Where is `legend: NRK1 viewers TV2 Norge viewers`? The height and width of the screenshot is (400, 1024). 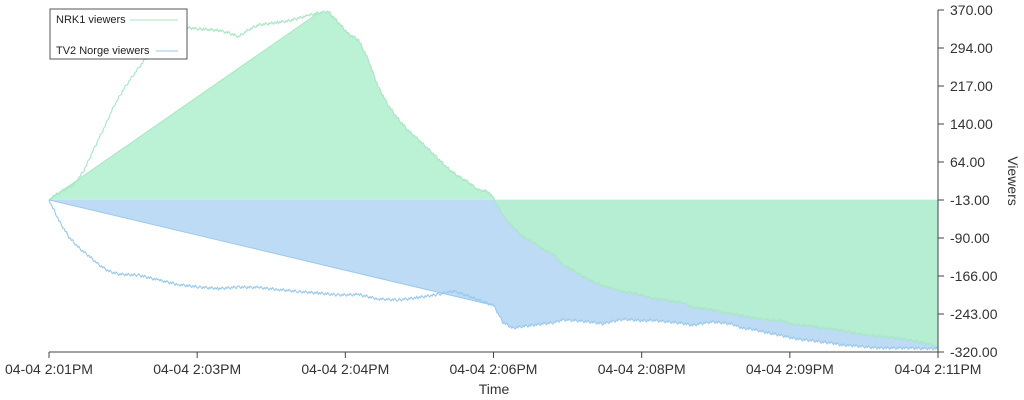
legend: NRK1 viewers TV2 Norge viewers is located at coordinates (118, 34).